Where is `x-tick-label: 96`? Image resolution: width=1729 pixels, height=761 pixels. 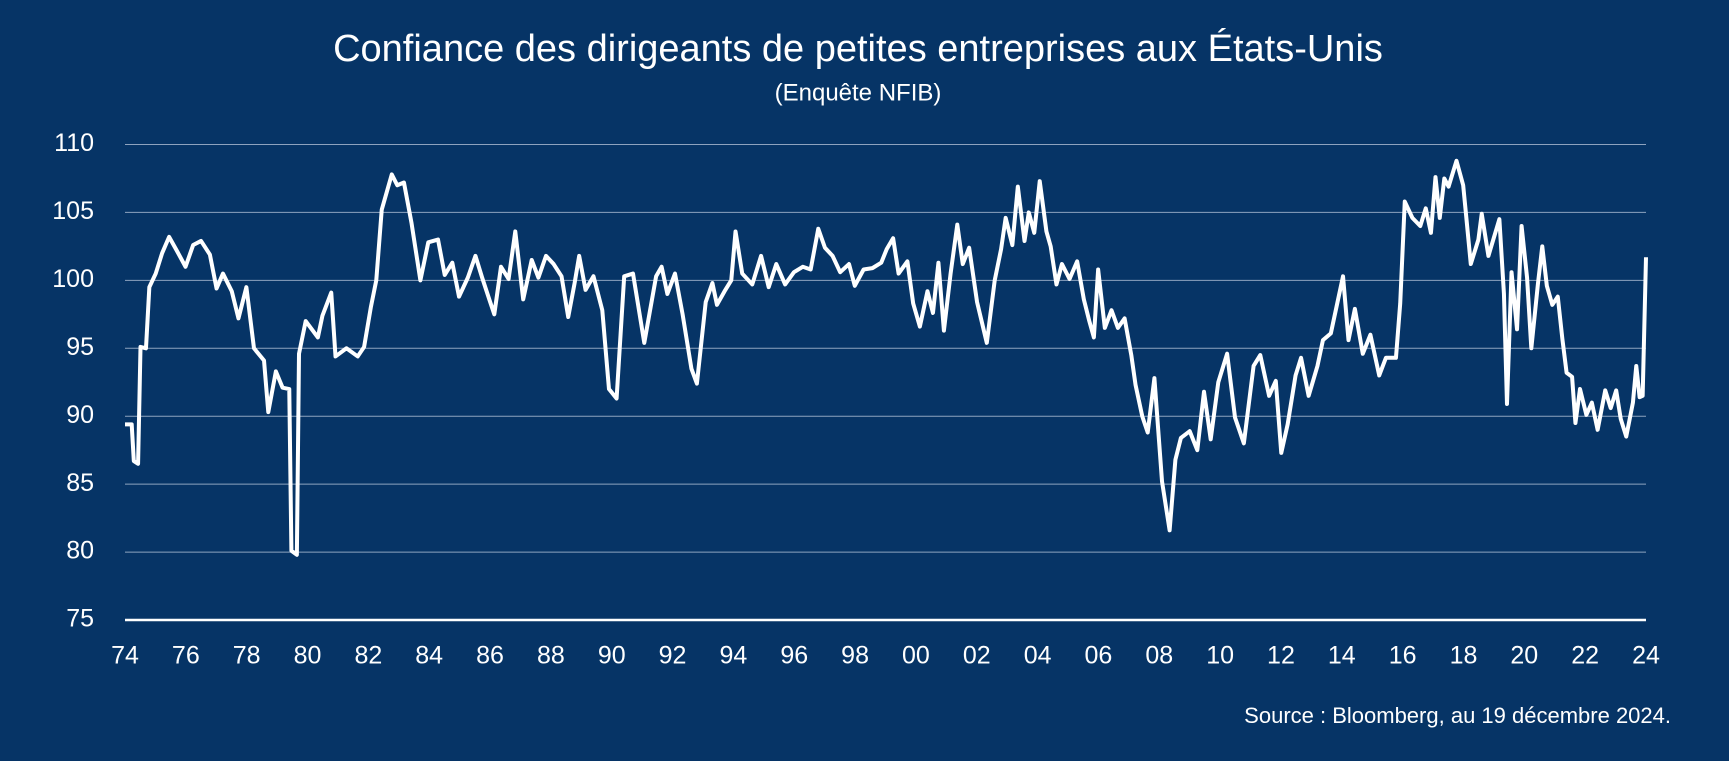
x-tick-label: 96 is located at coordinates (794, 656).